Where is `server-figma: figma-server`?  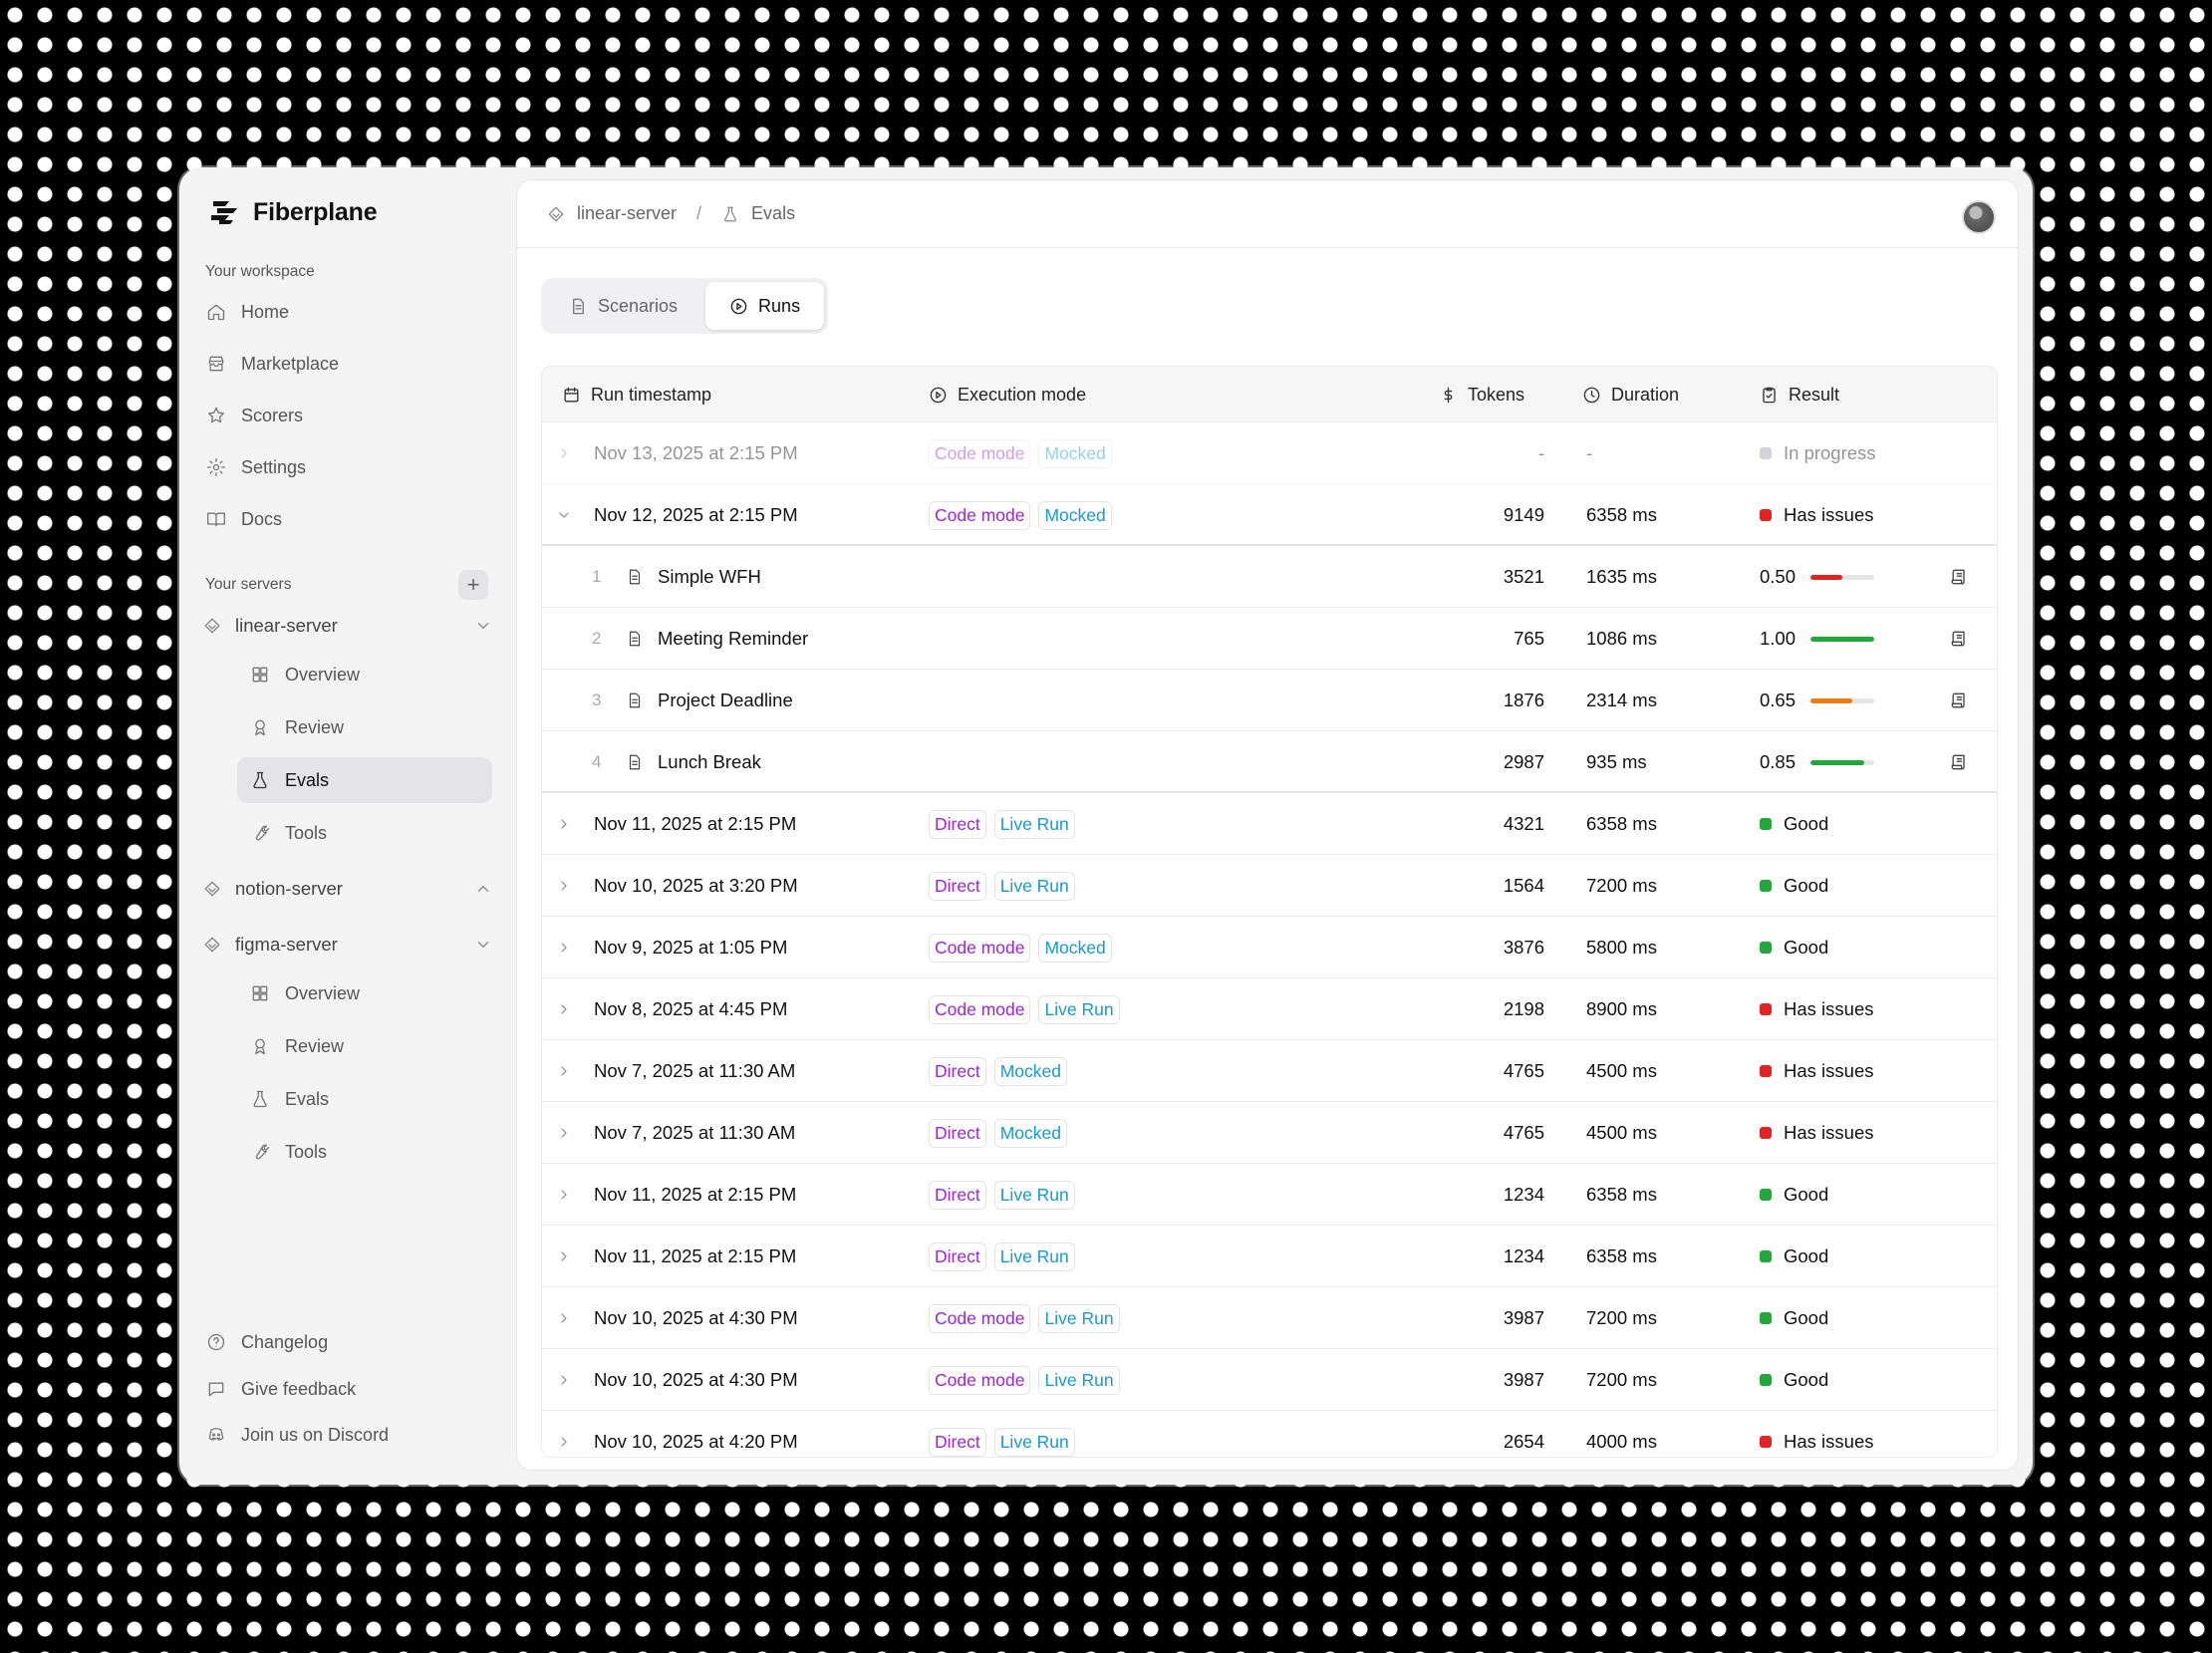
server-figma: figma-server is located at coordinates (348, 945).